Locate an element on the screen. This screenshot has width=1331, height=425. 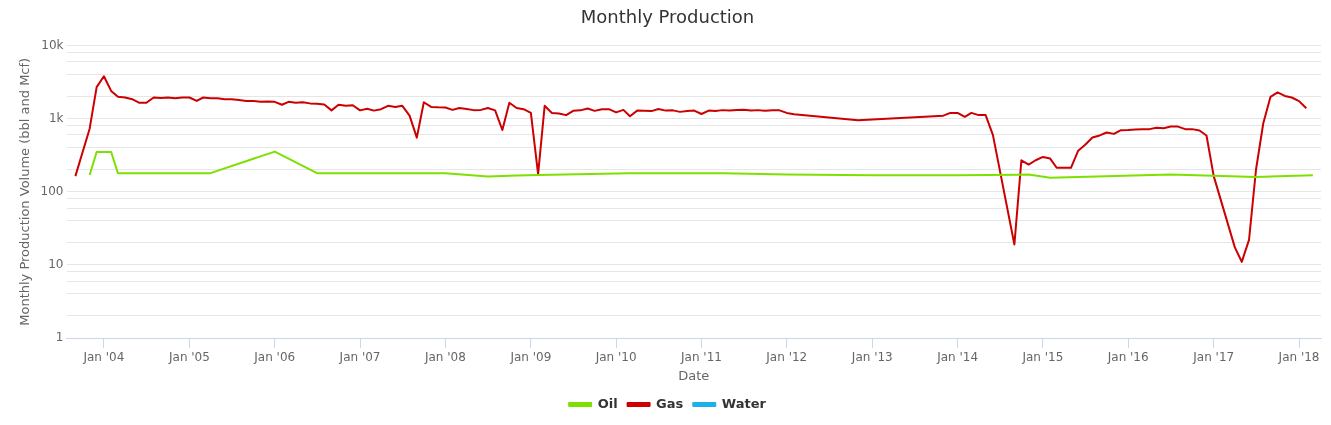
x-tick-label: Jan '17 is located at coordinates (1213, 357).